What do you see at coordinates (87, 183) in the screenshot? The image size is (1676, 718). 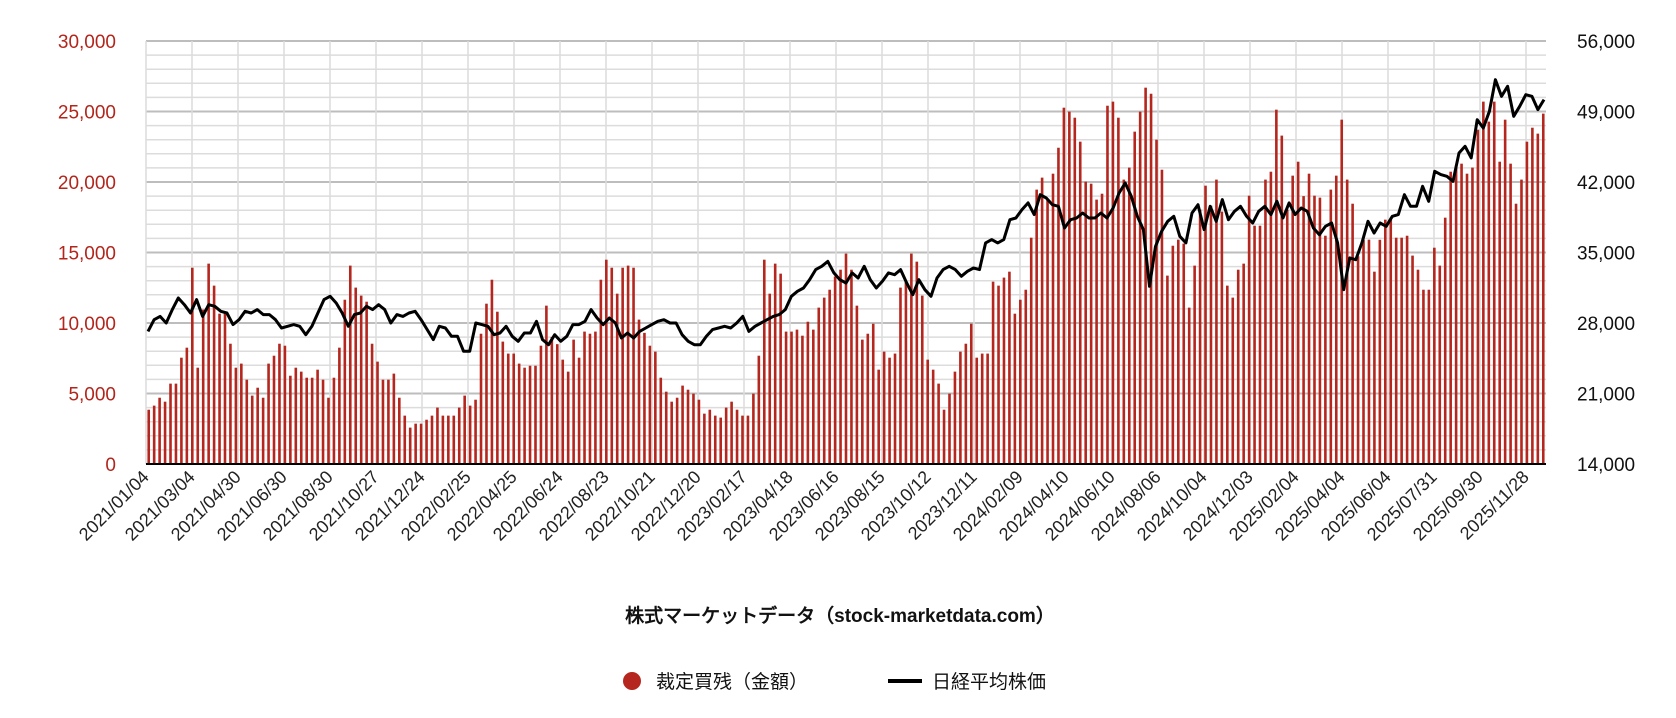 I see `left-y-tick-label: 20,000` at bounding box center [87, 183].